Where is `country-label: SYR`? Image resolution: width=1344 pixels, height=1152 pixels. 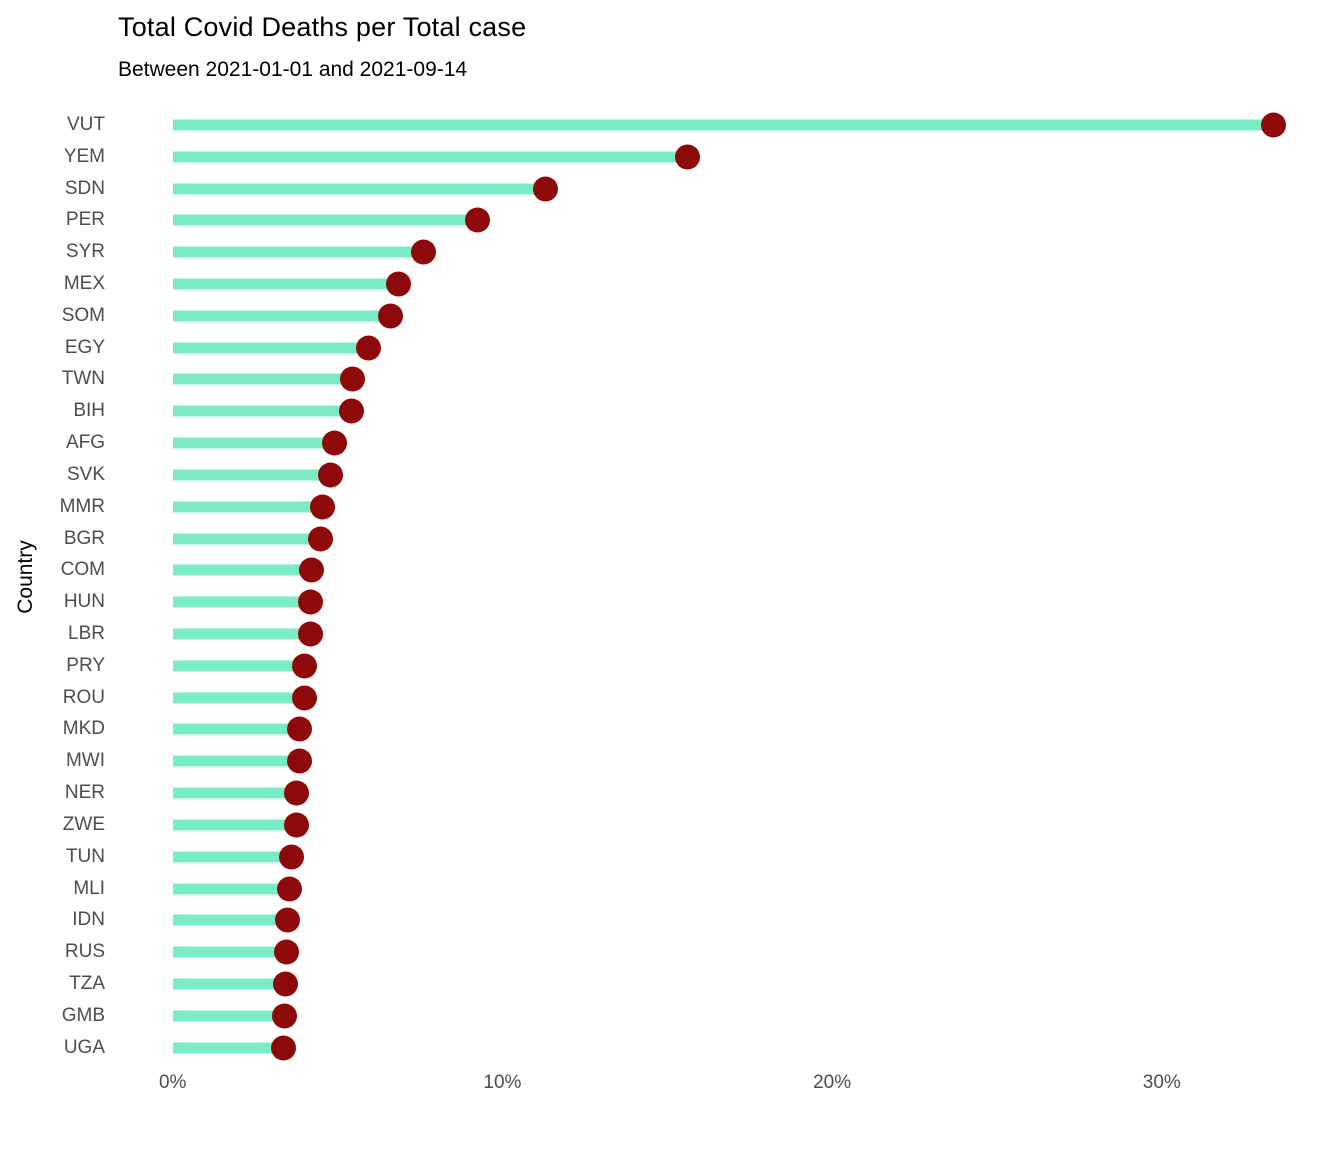
country-label: SYR is located at coordinates (85, 252).